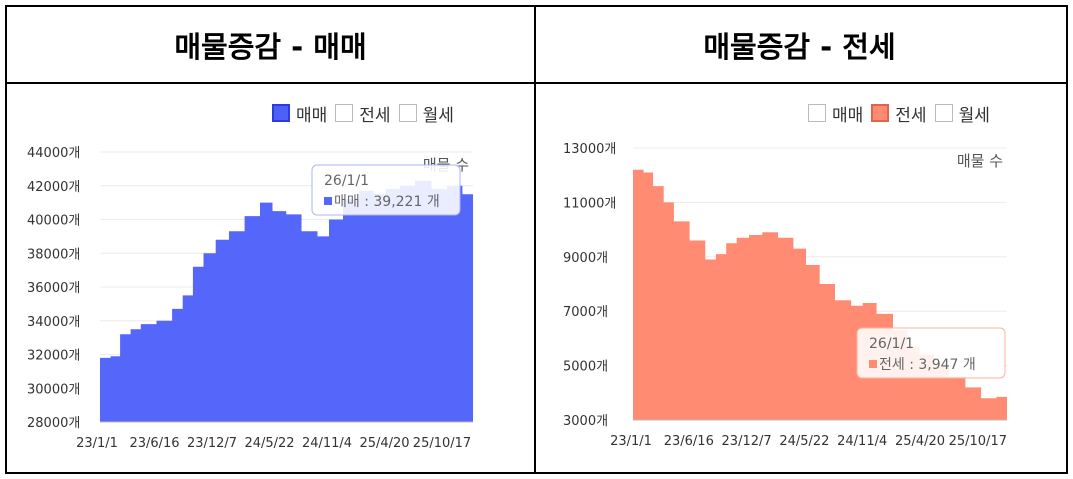 Image resolution: width=1073 pixels, height=479 pixels. Describe the element at coordinates (53, 356) in the screenshot. I see `y-tick-label: 32000개` at that location.